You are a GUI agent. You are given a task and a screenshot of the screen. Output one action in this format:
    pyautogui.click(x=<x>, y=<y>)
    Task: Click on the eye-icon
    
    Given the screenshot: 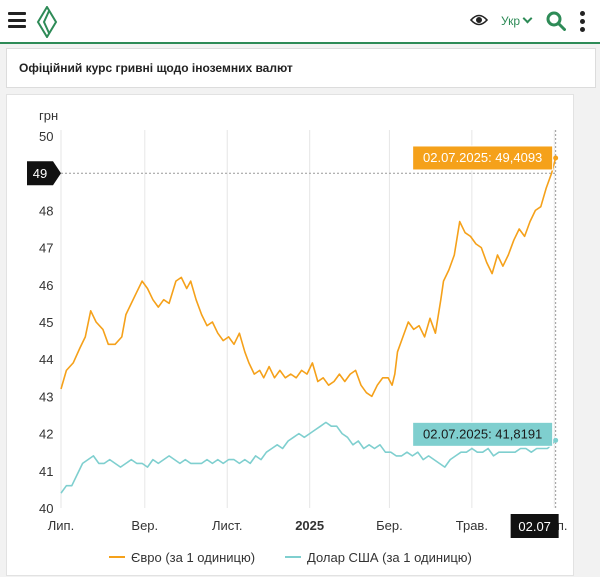 What is the action you would take?
    pyautogui.click(x=479, y=20)
    